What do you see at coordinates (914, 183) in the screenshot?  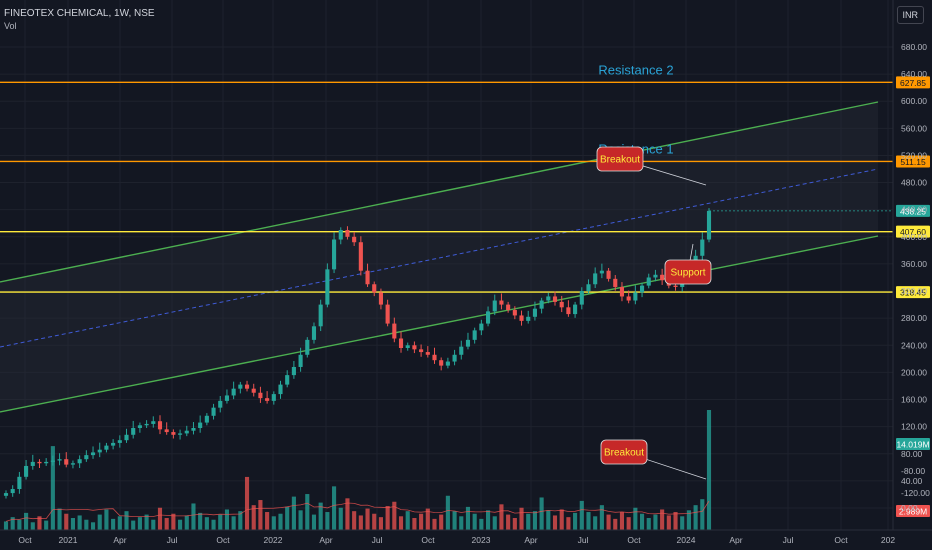 I see `y-tick-label: 480.00` at bounding box center [914, 183].